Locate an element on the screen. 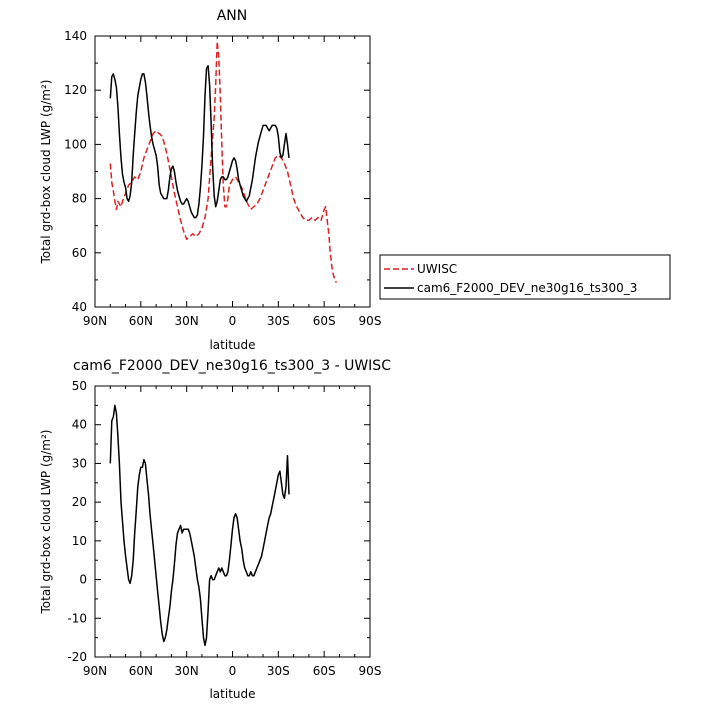 The width and height of the screenshot is (708, 708). legend-label: cam6_F2000_DEV_ne30g16_ts300_3 is located at coordinates (527, 288).